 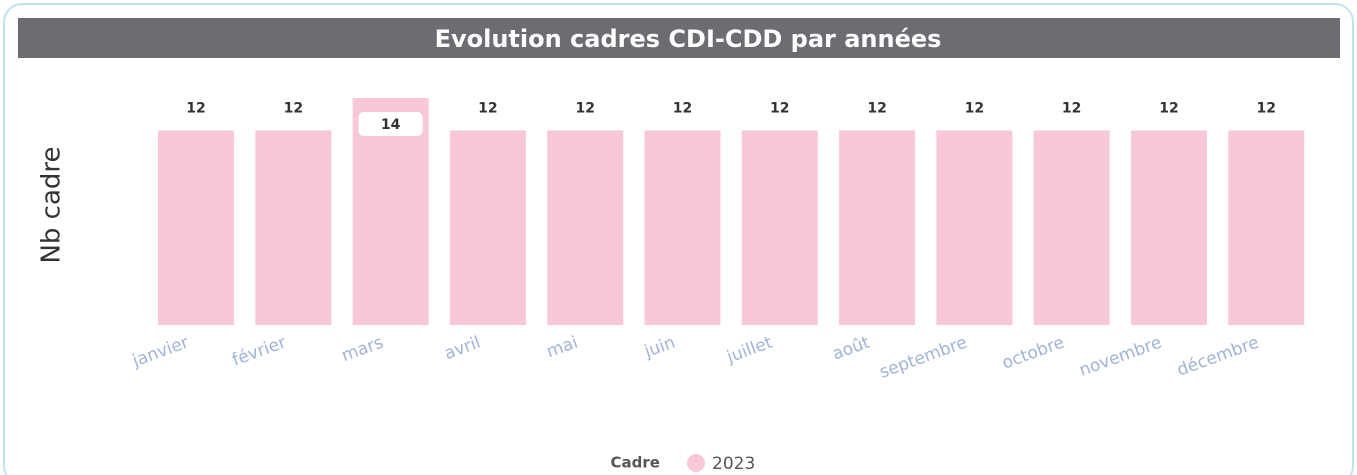 I want to click on data-label: 14, so click(x=391, y=125).